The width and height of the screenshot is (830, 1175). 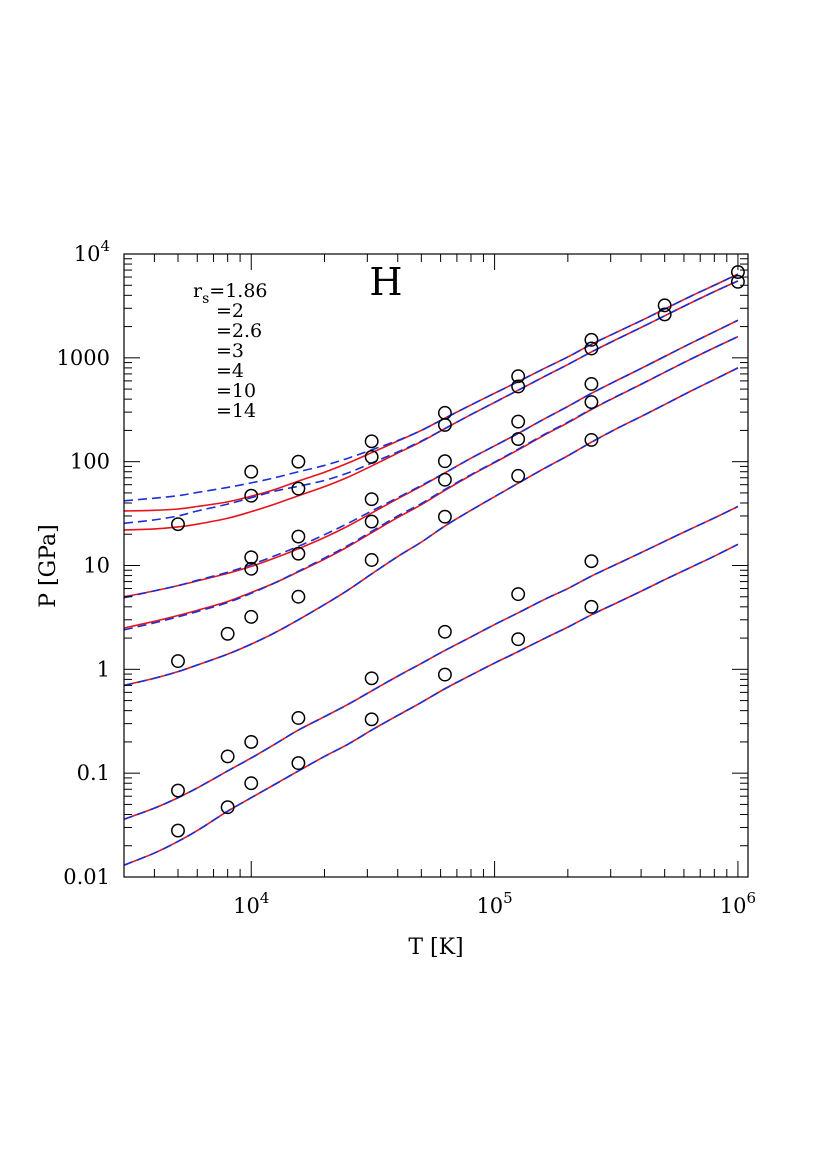 I want to click on y-tick-label: 1, so click(x=103, y=669).